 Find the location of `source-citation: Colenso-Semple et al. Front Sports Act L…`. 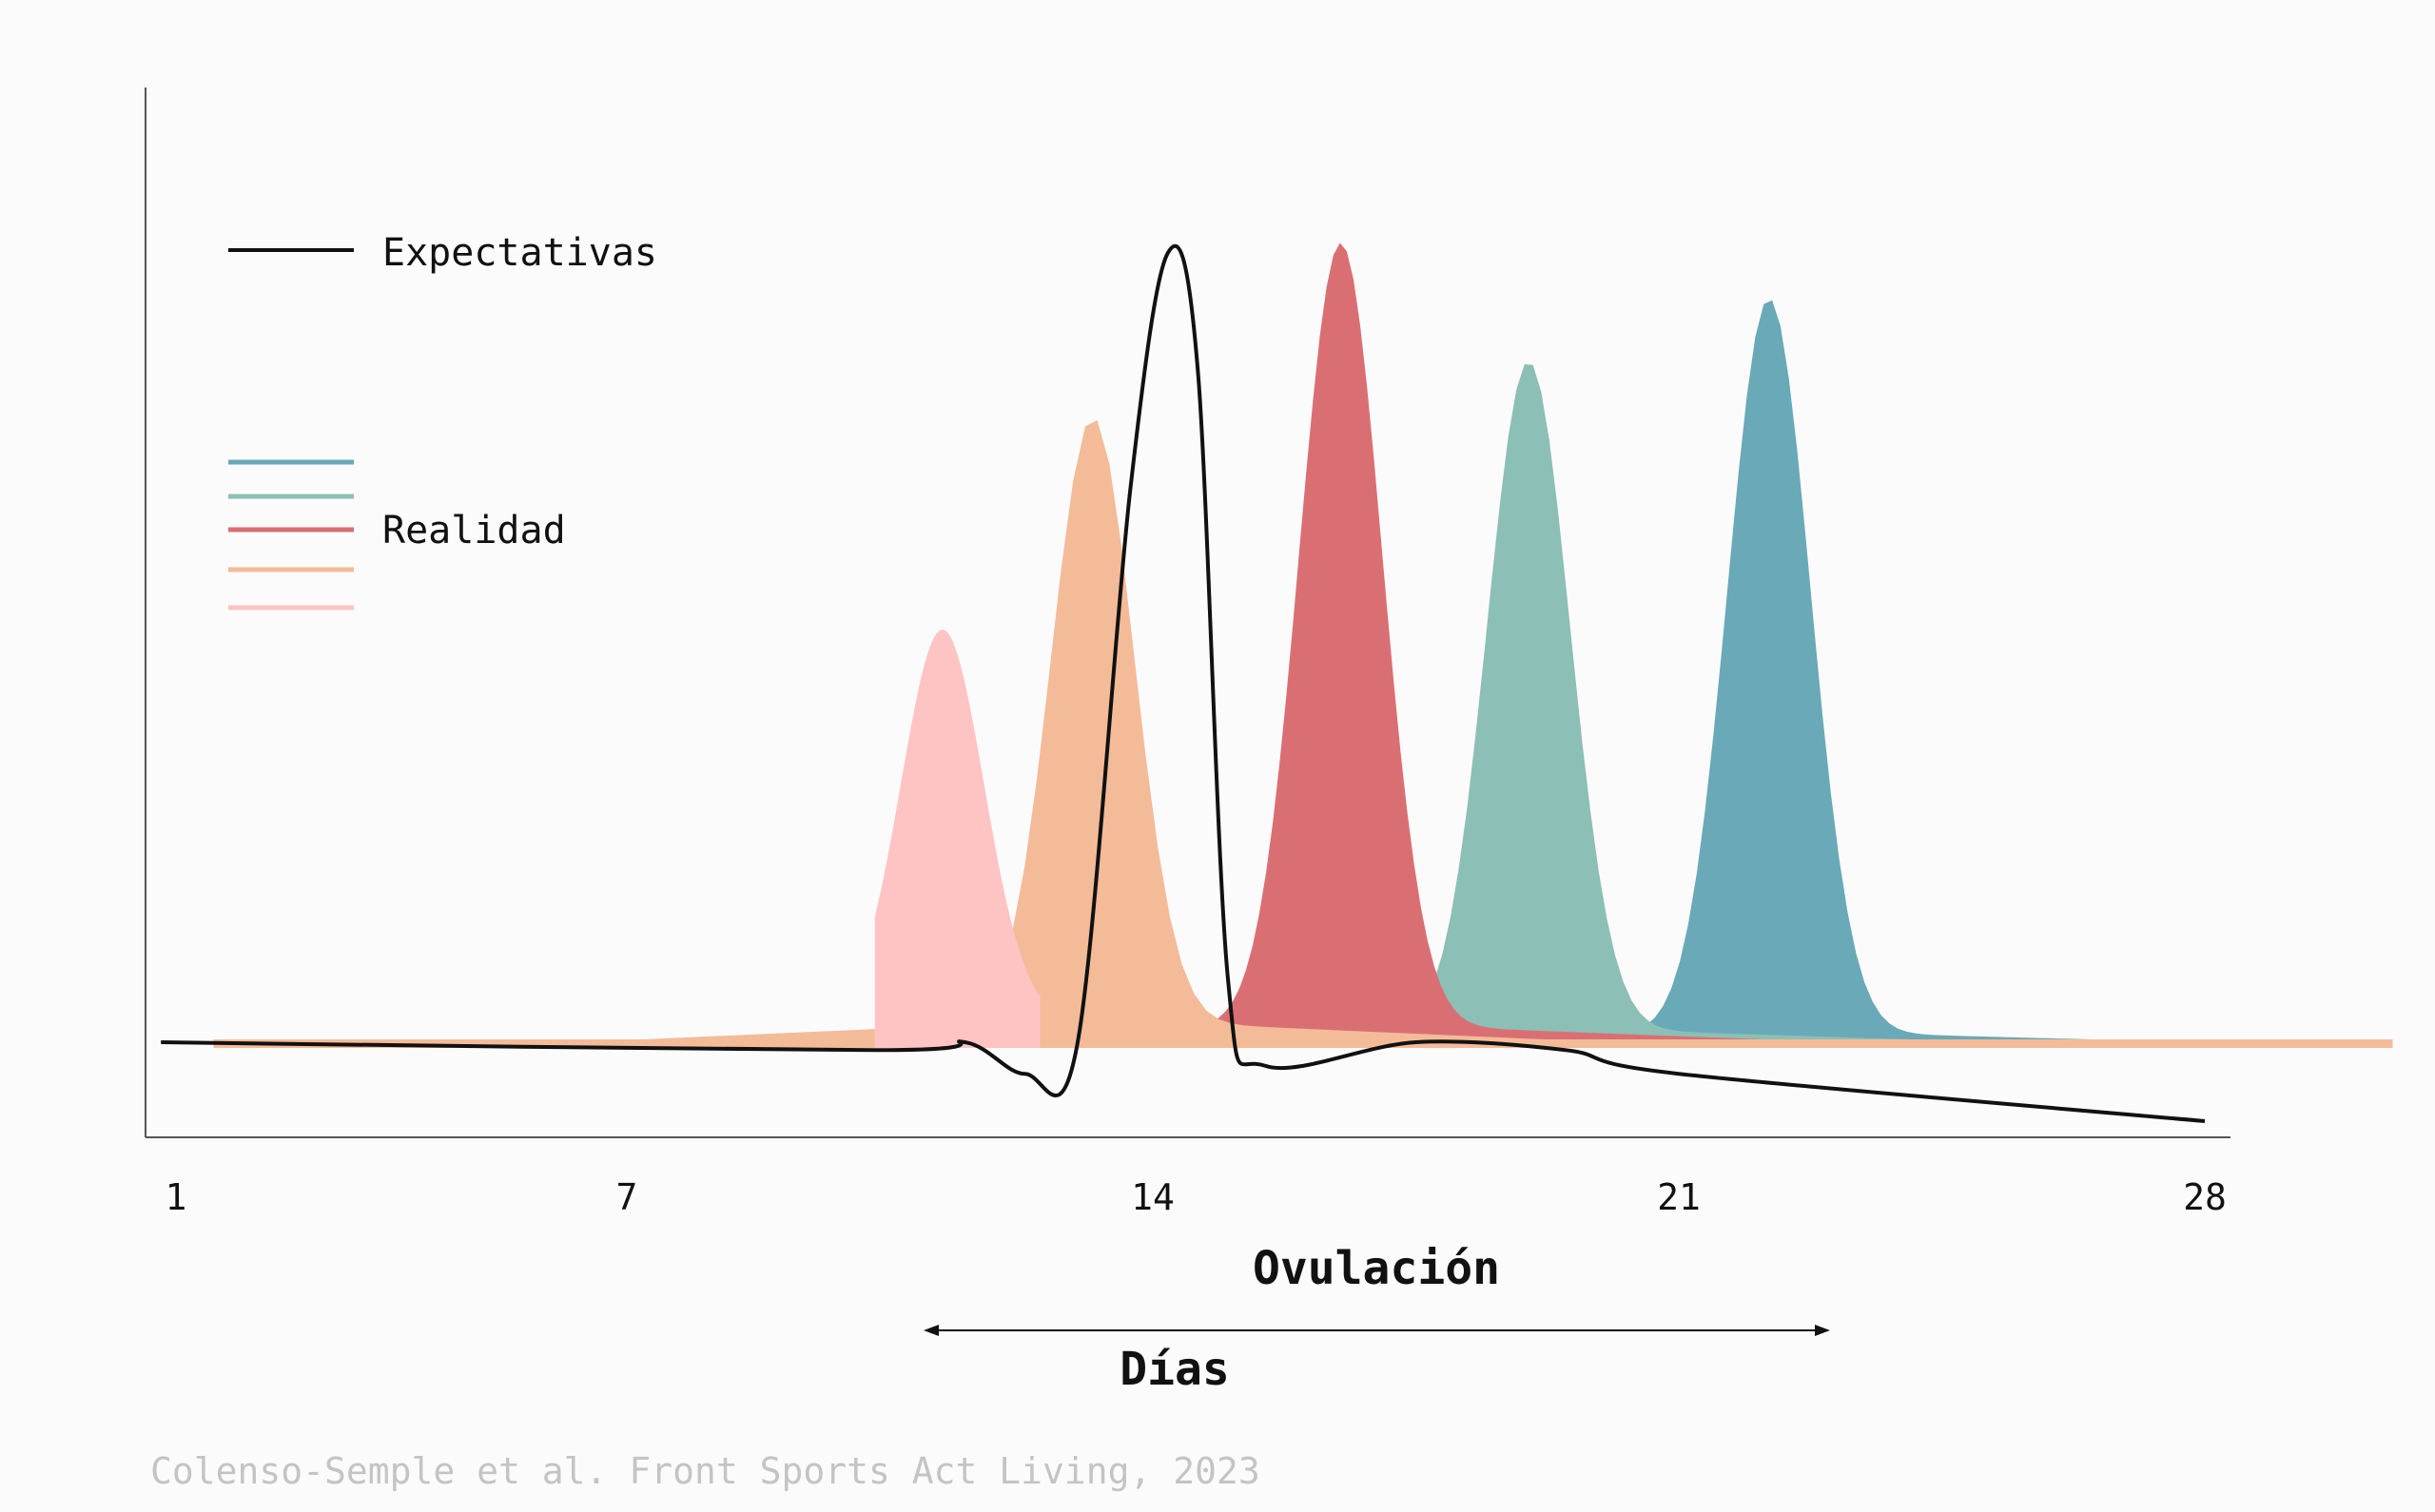

source-citation: Colenso-Semple et al. Front Sports Act L… is located at coordinates (705, 1471).